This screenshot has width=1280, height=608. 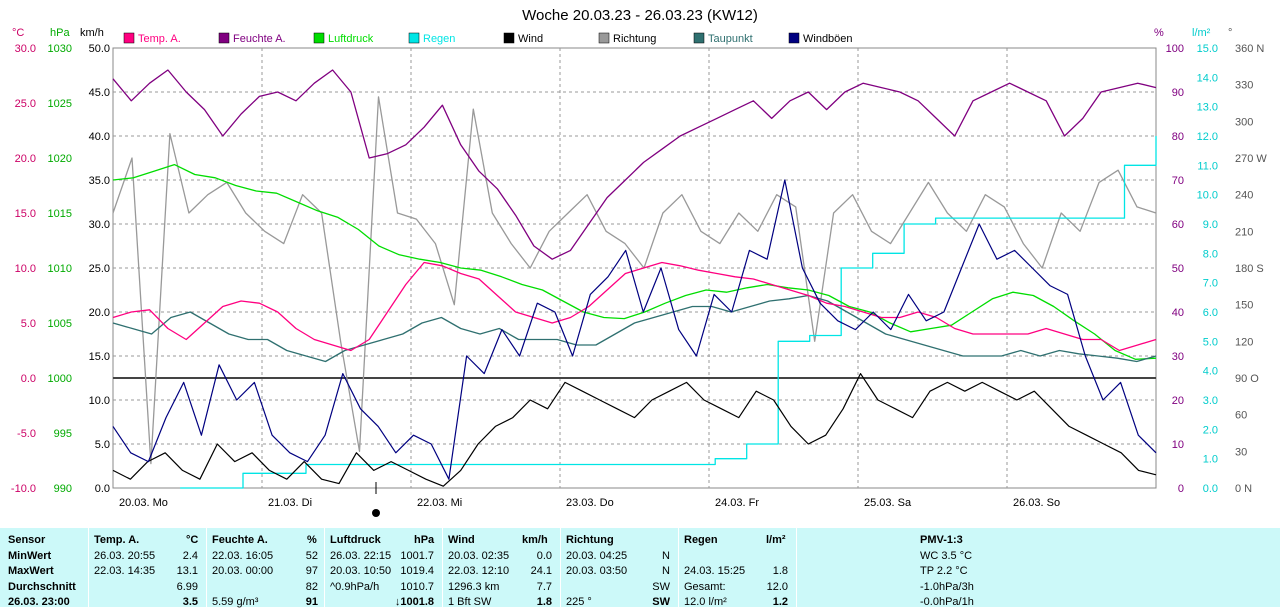 I want to click on tick-label-wind: 20.0, so click(x=99, y=313).